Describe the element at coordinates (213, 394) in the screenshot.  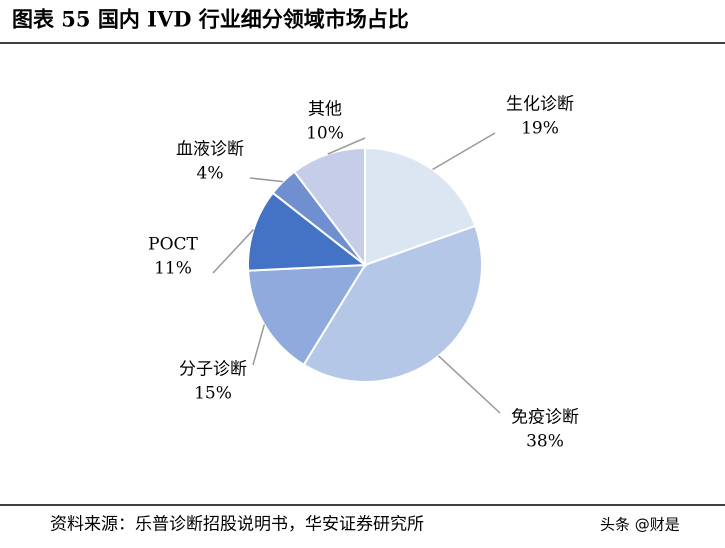
I see `value-label: 15%` at that location.